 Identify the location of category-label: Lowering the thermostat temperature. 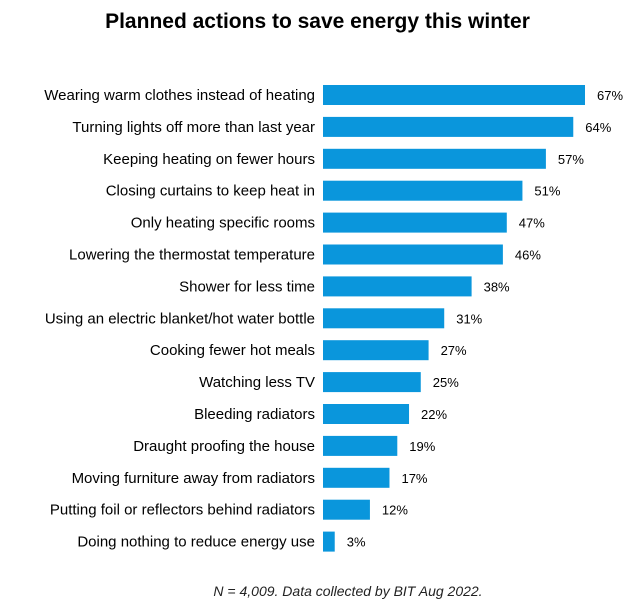
(192, 255).